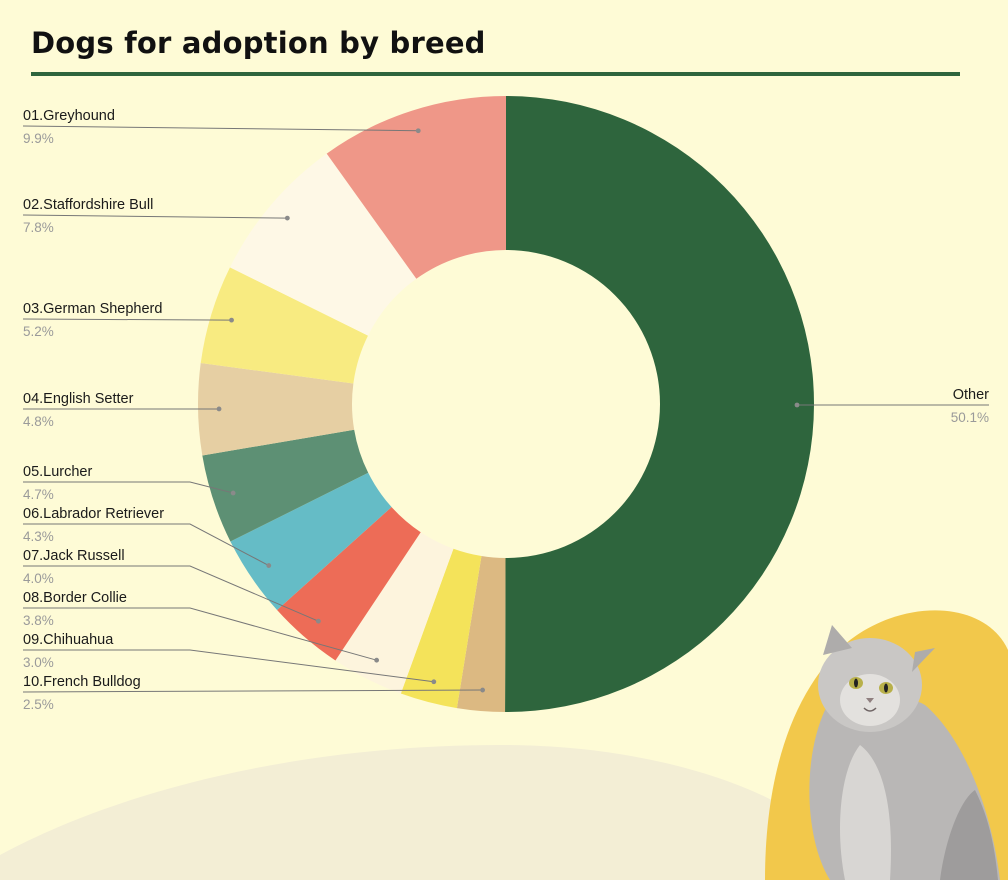 Image resolution: width=1008 pixels, height=880 pixels. Describe the element at coordinates (38, 421) in the screenshot. I see `value-english-setter: 4.8%` at that location.